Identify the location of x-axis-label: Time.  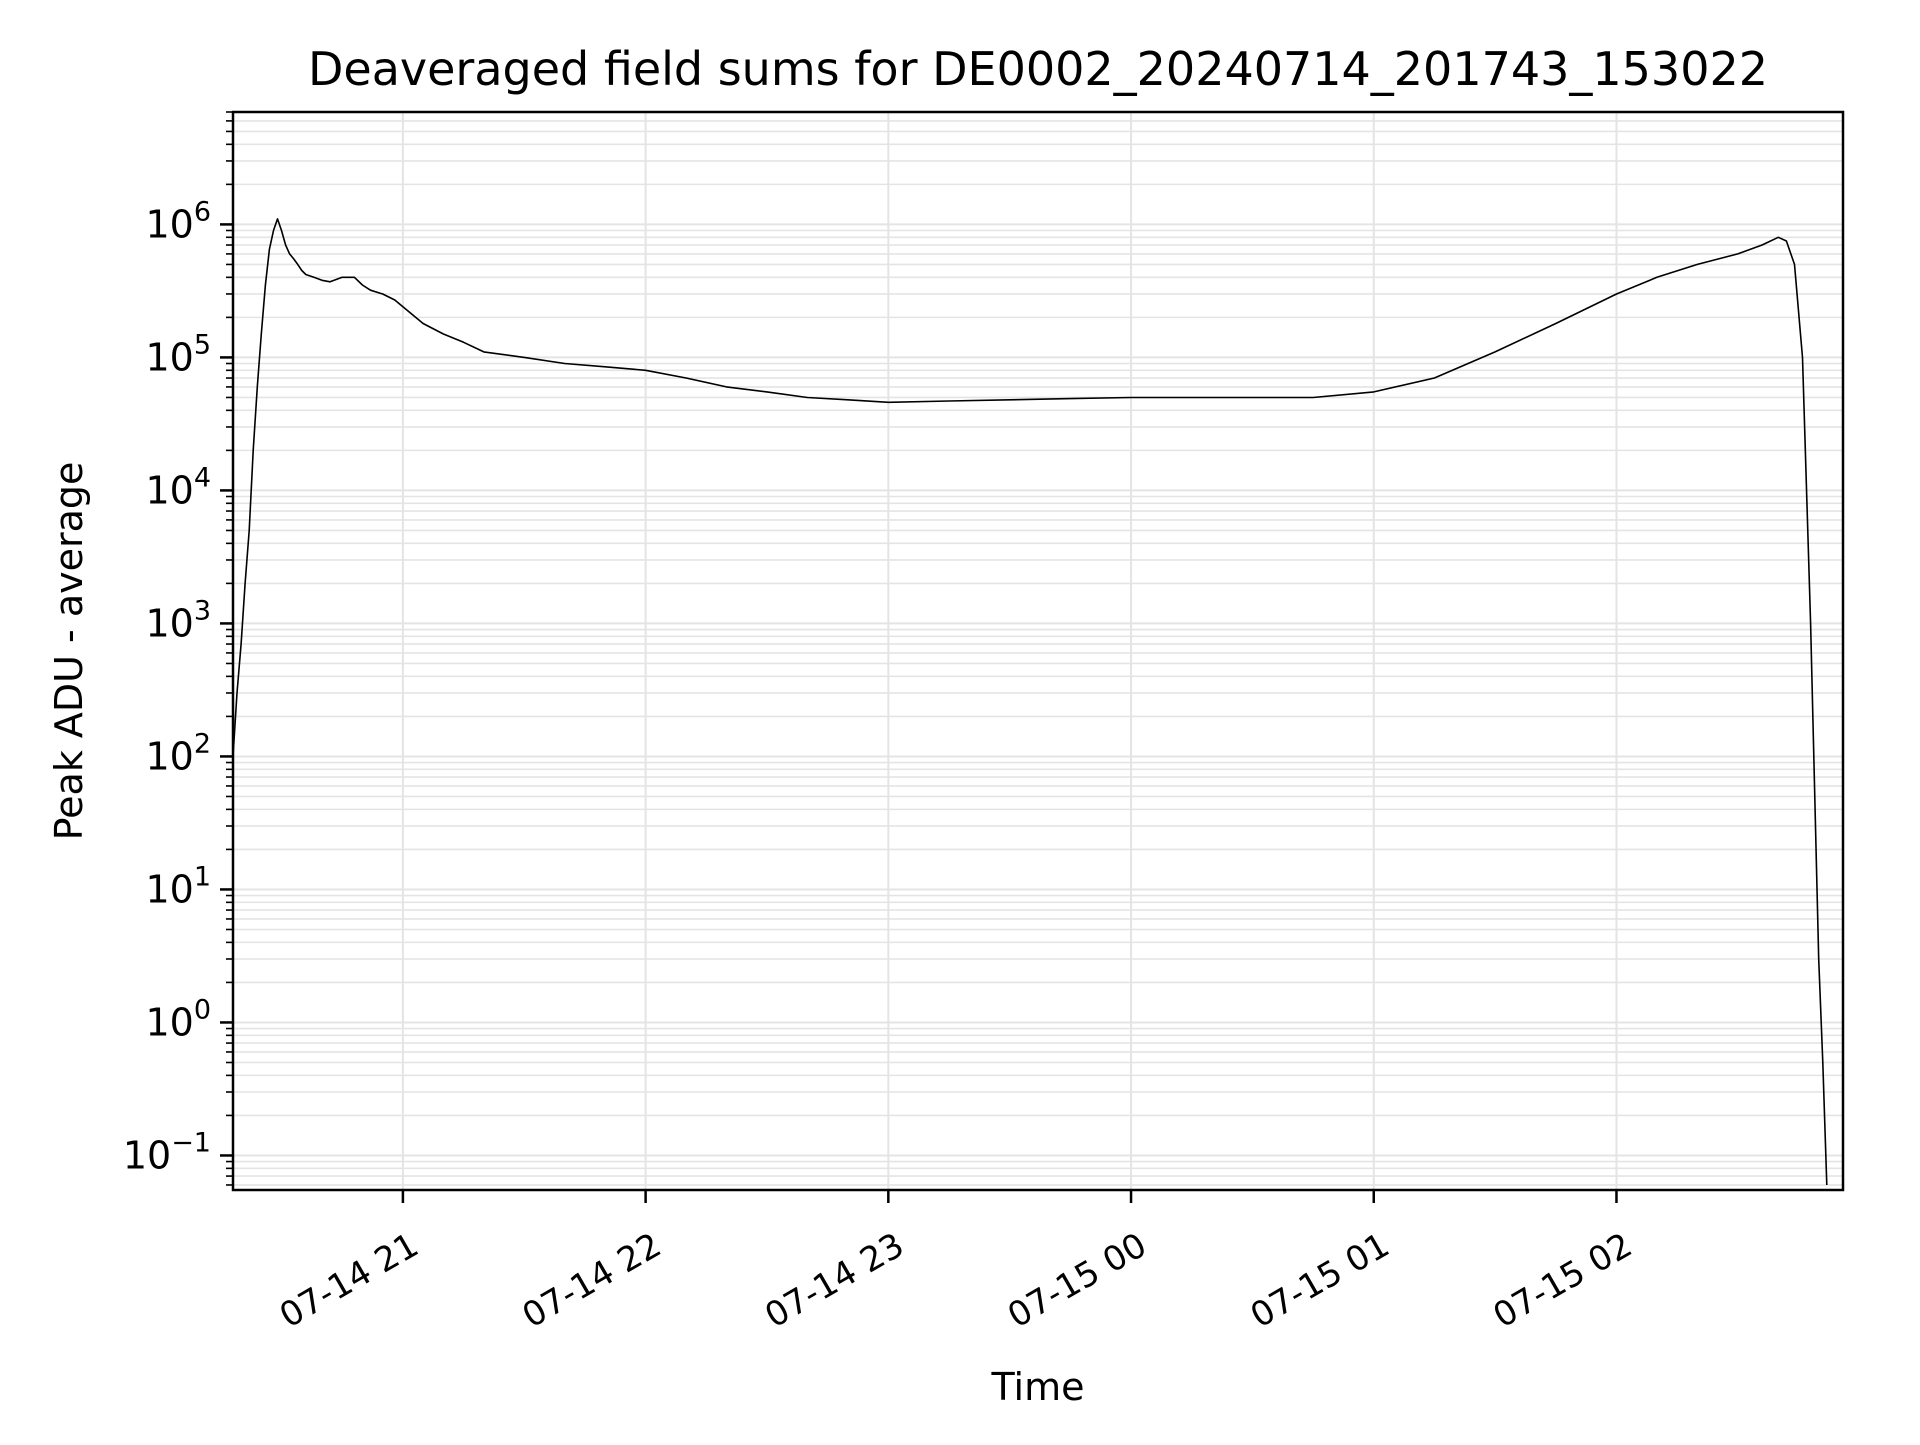
(1038, 1387).